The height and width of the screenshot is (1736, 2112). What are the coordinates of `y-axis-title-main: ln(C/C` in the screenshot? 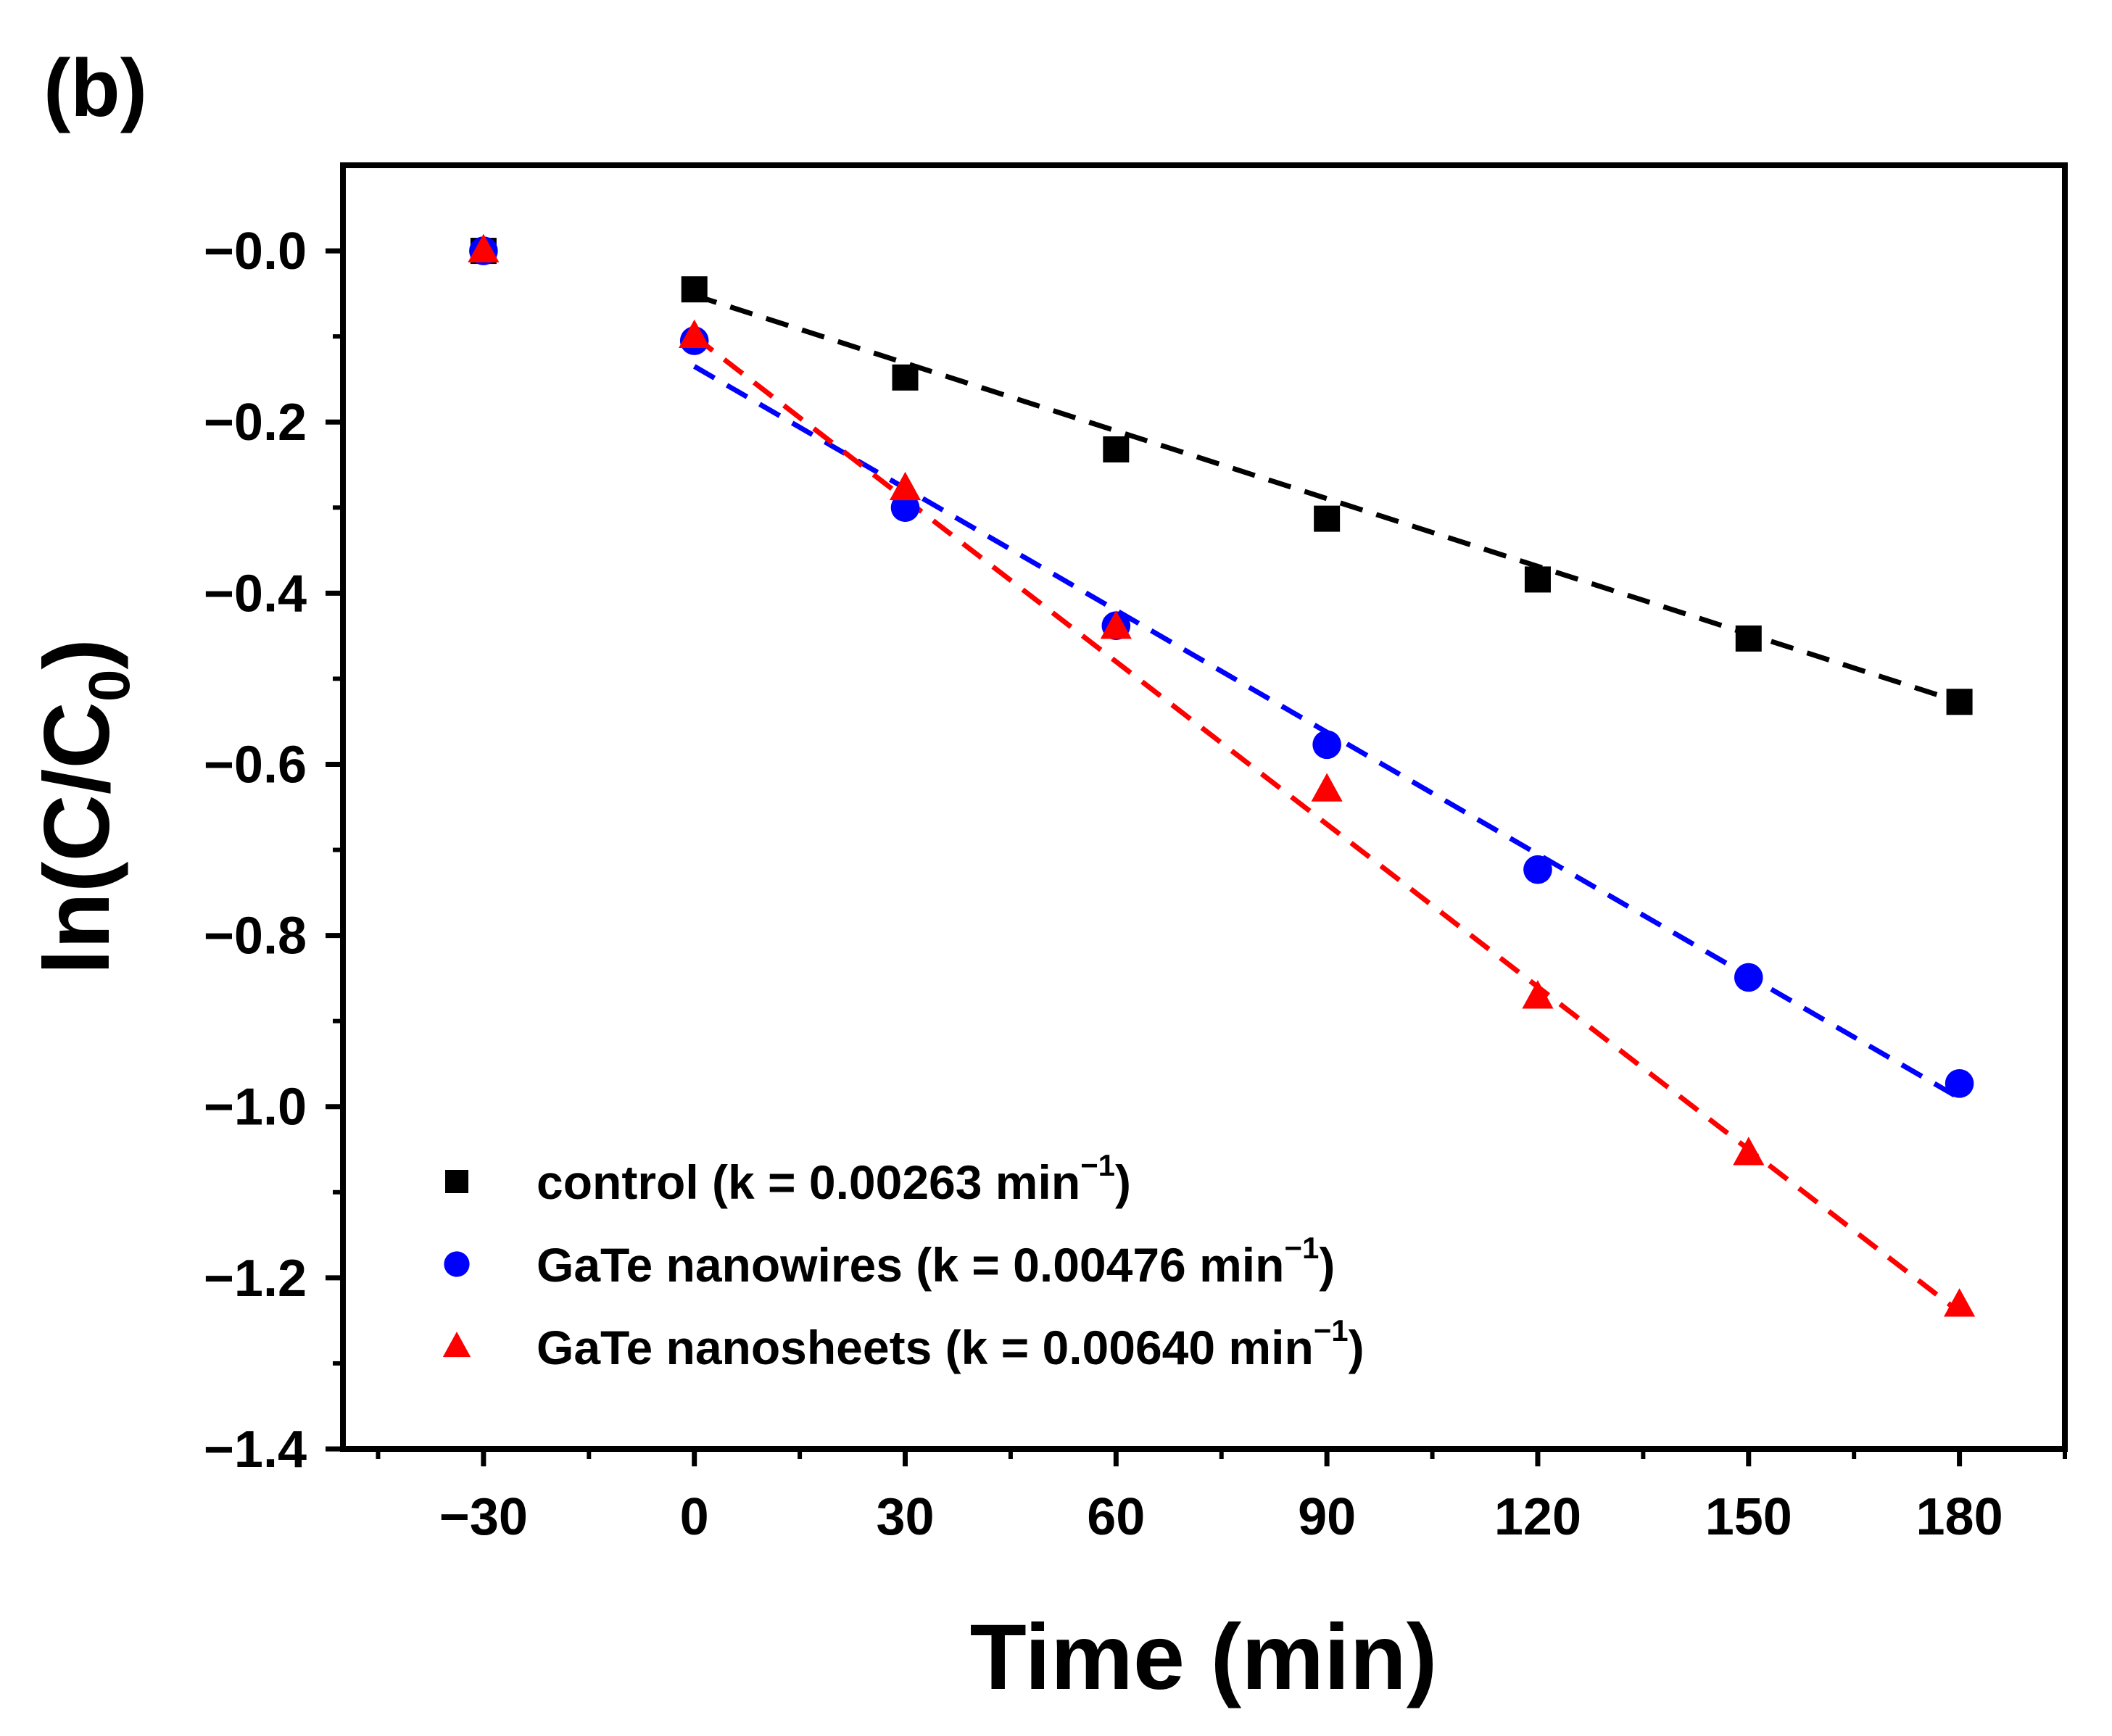 It's located at (77, 839).